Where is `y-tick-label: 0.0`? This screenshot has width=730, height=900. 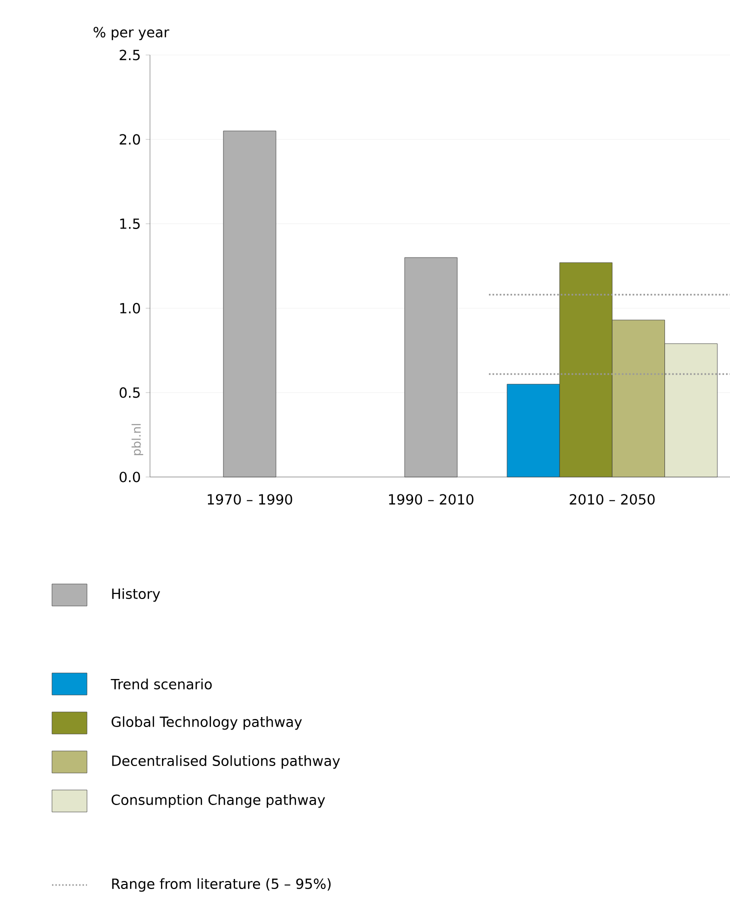 y-tick-label: 0.0 is located at coordinates (130, 477).